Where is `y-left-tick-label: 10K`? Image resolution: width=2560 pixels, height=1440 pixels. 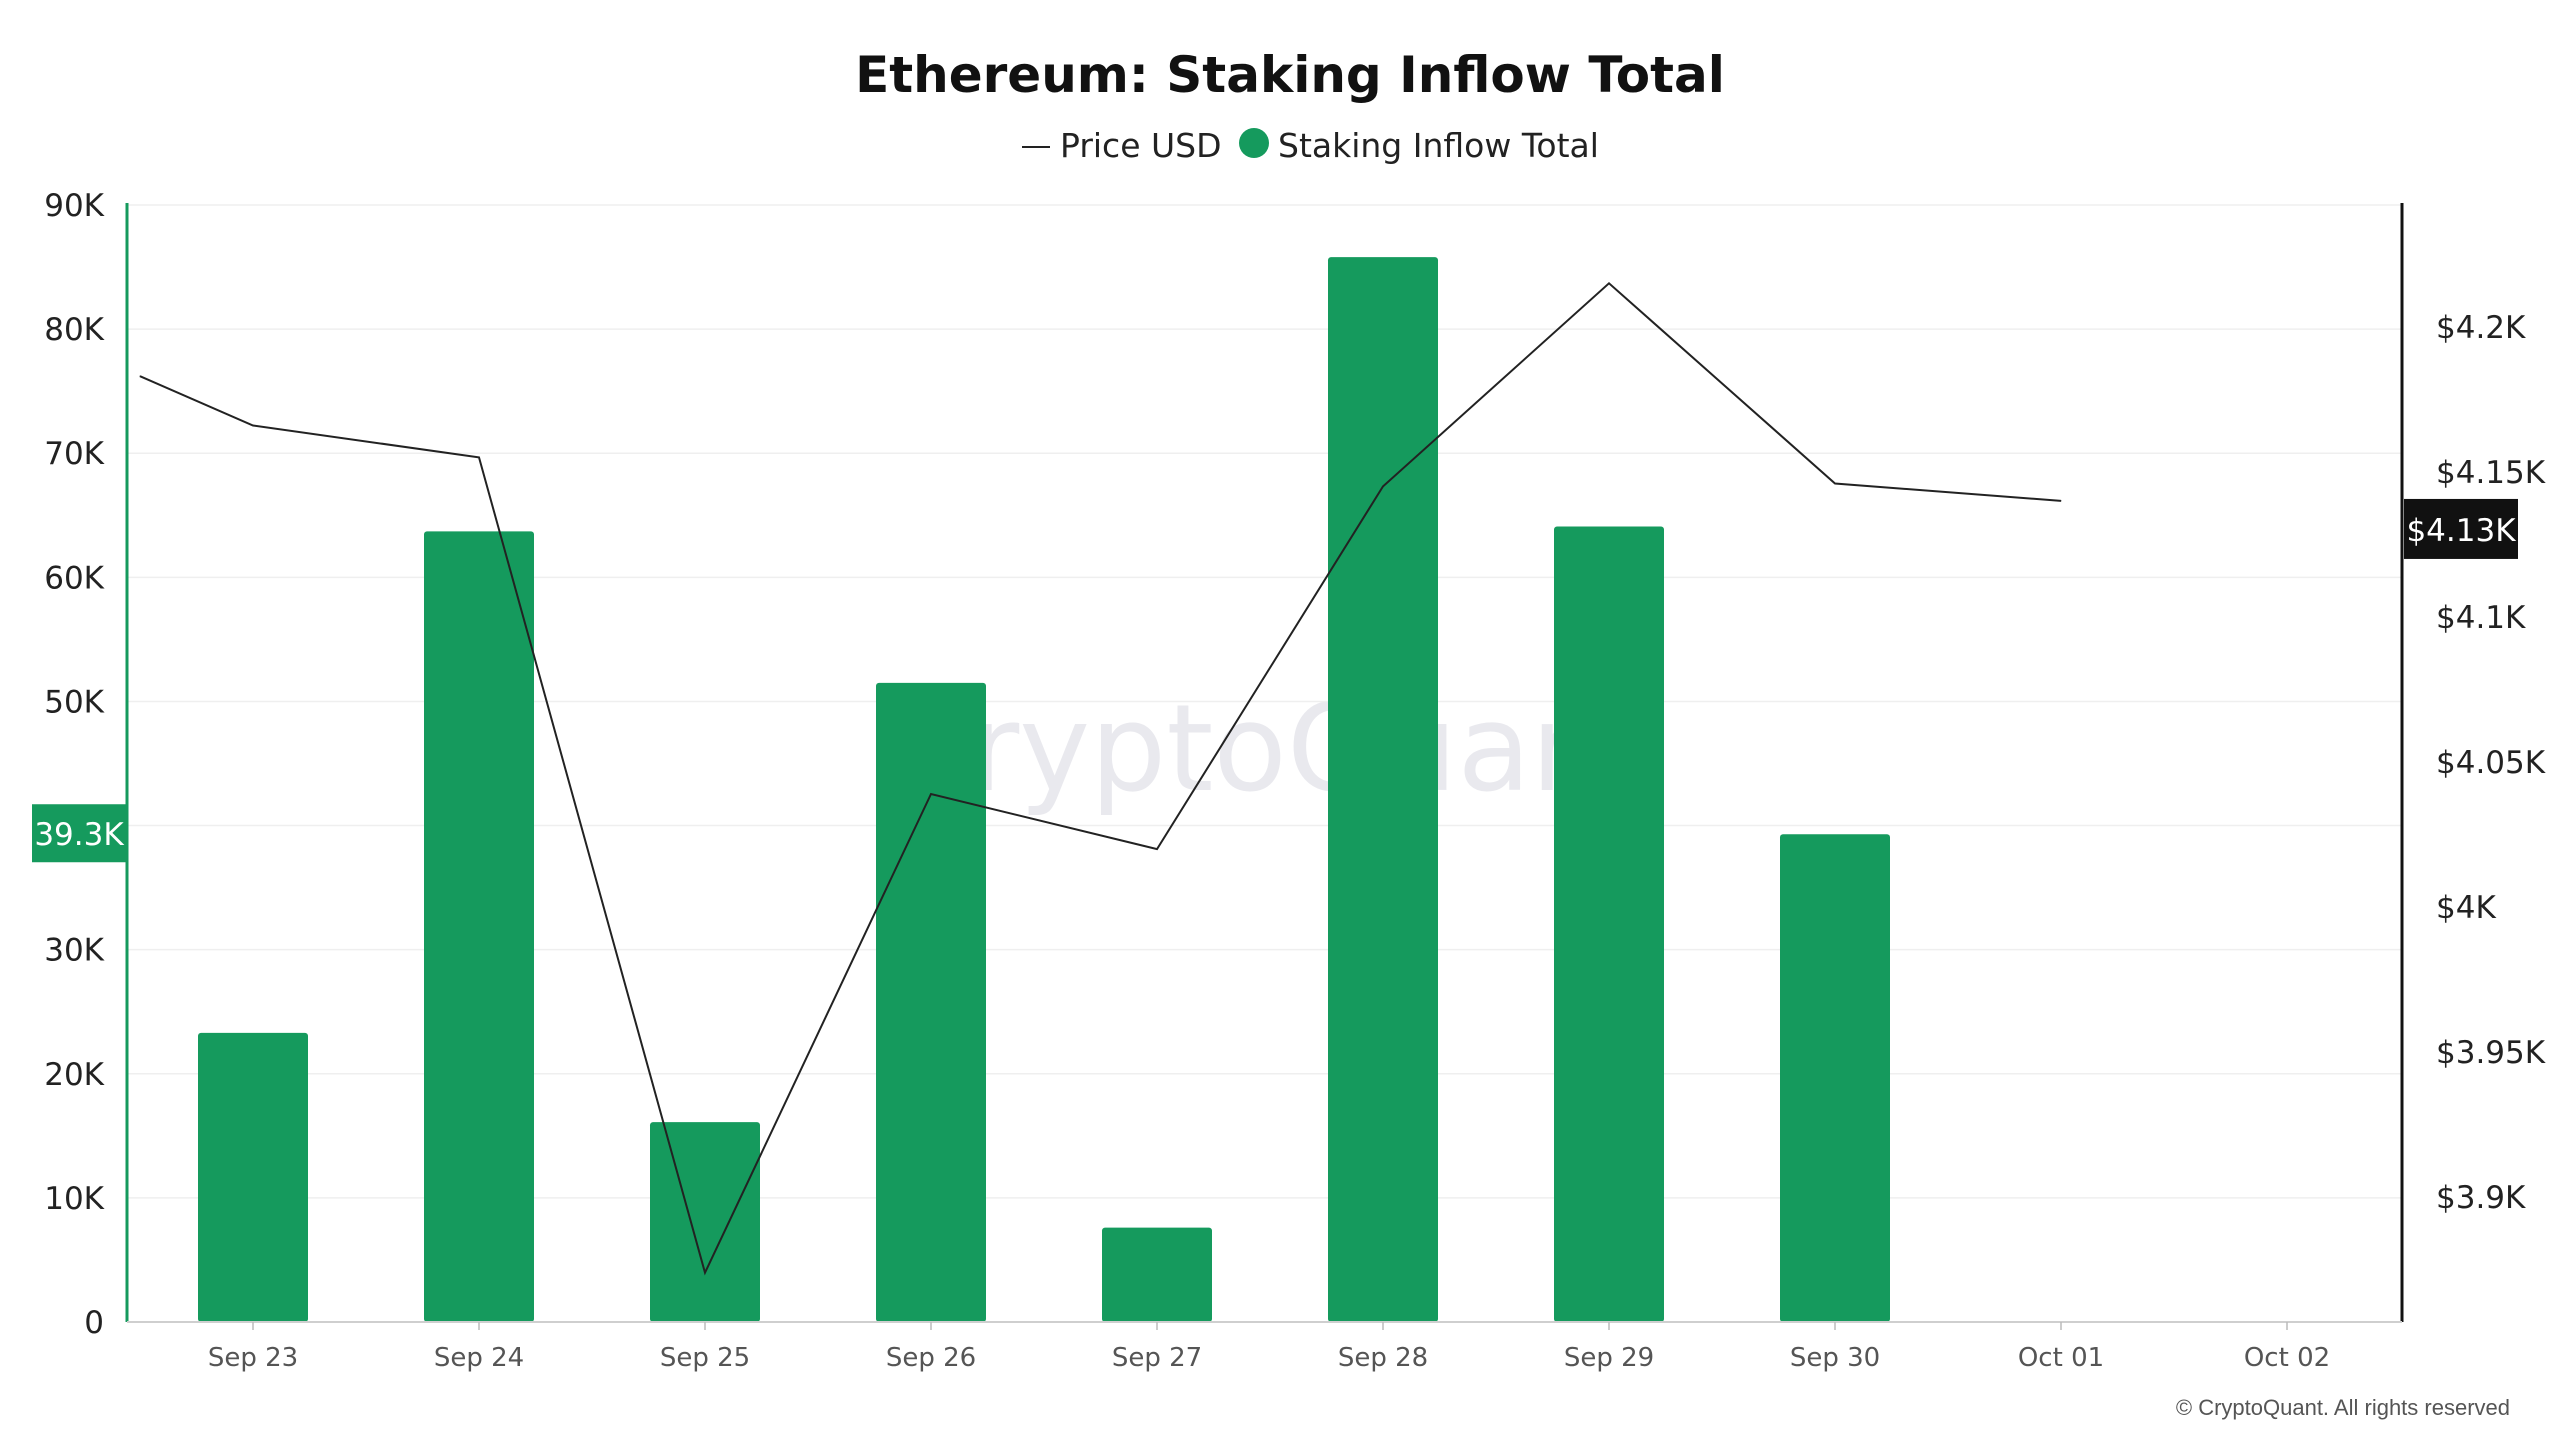 y-left-tick-label: 10K is located at coordinates (74, 1199).